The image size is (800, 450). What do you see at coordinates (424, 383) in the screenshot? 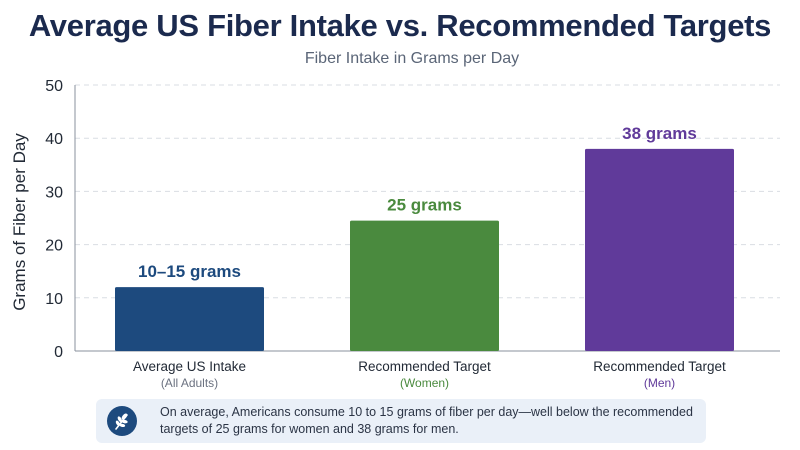
I see `x-tick-sublabel: (Women)` at bounding box center [424, 383].